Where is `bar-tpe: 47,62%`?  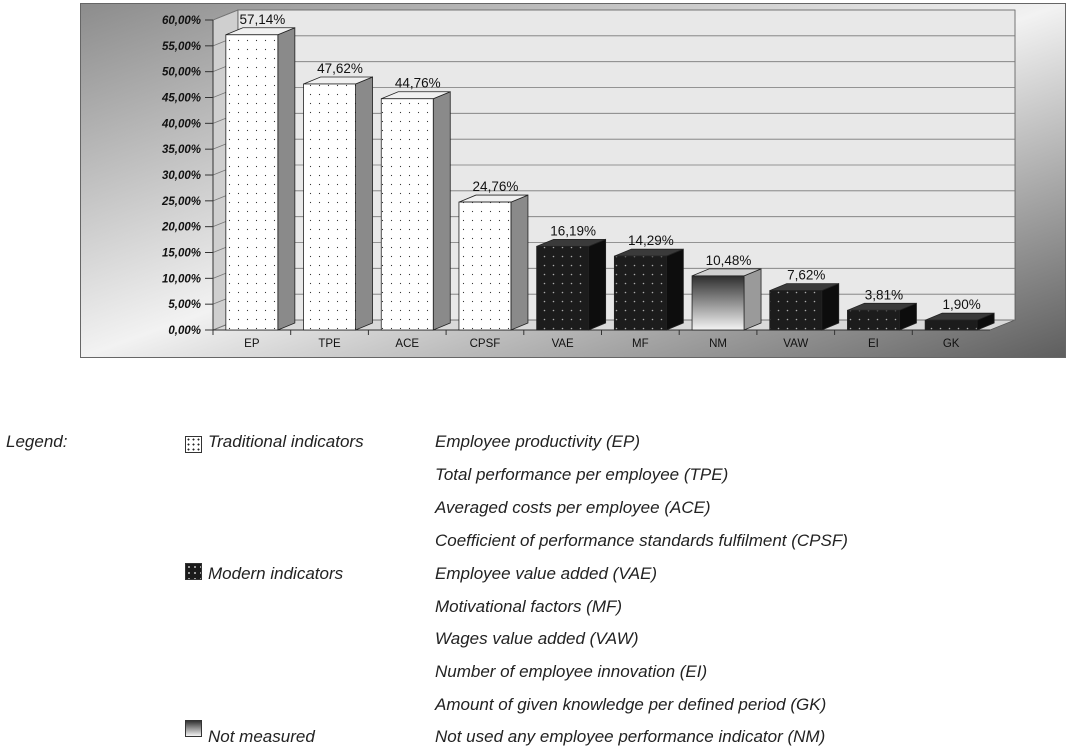 bar-tpe: 47,62% is located at coordinates (338, 196).